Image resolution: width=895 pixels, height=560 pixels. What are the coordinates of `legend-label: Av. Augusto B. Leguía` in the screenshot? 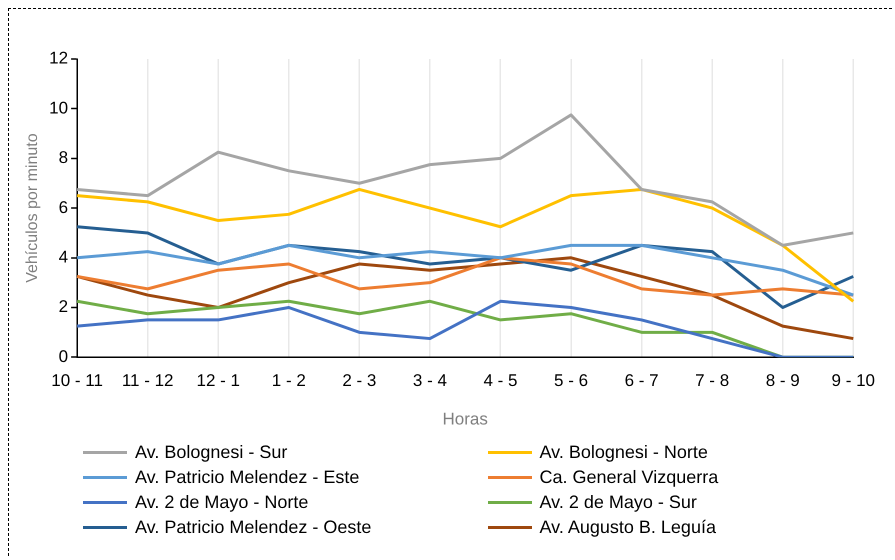 It's located at (628, 527).